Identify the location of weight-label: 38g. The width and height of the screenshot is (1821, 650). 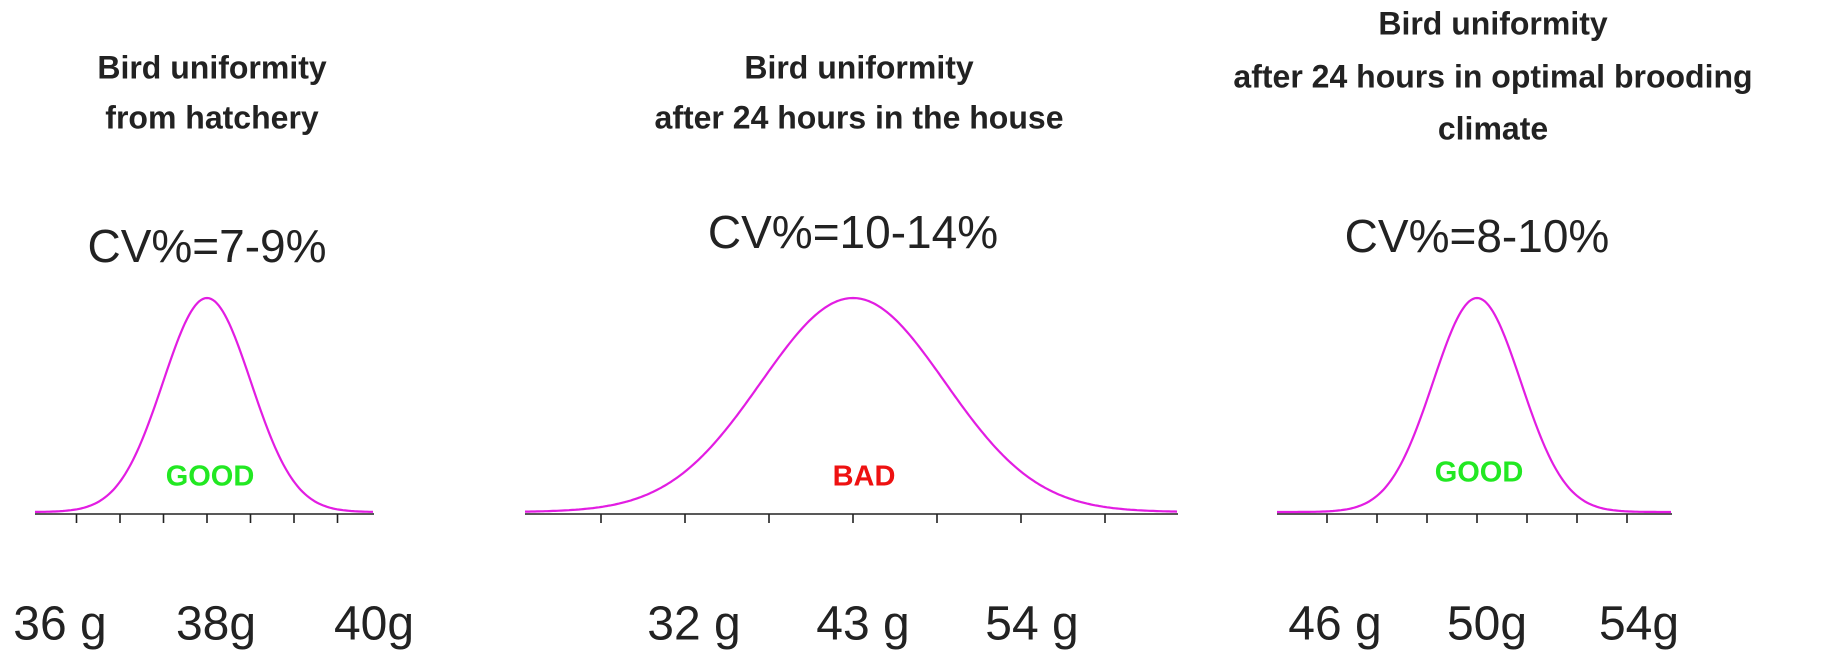
(216, 624).